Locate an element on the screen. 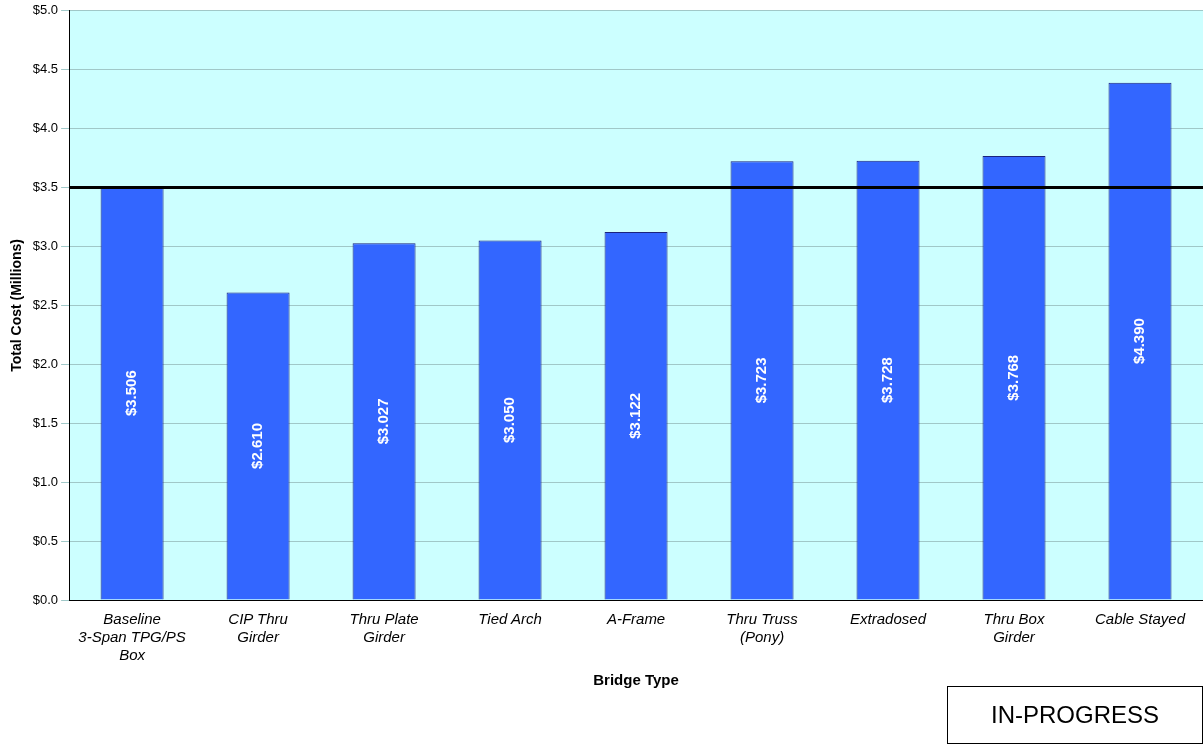  y-tick-label: $2.5 is located at coordinates (45, 304).